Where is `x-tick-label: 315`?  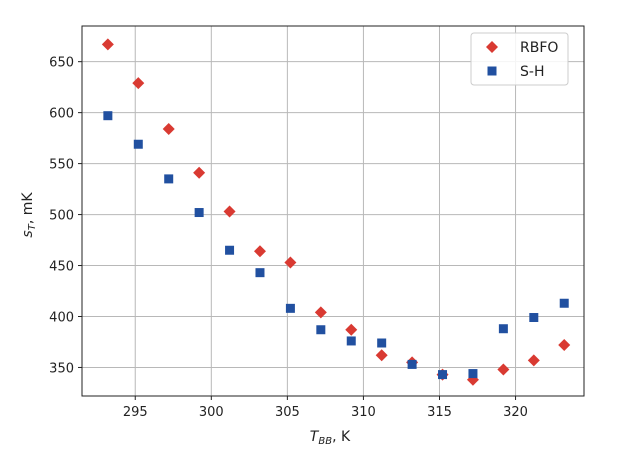 x-tick-label: 315 is located at coordinates (439, 412).